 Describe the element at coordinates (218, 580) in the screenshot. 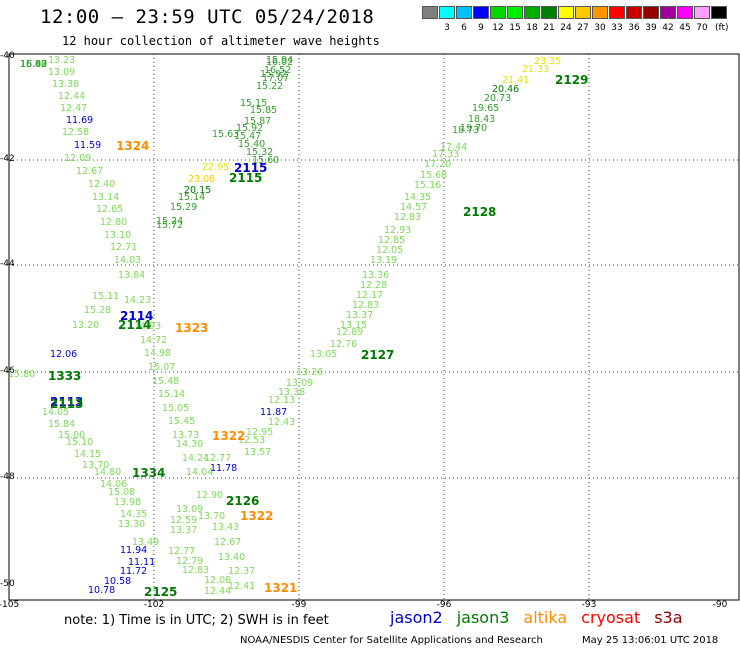

I see `wave-height-value: 12.08` at that location.